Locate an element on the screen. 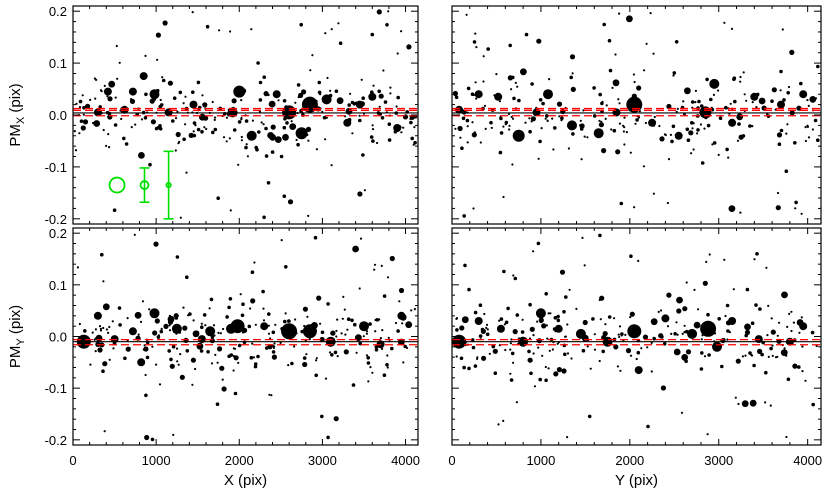  x-tick-label: 2000 is located at coordinates (239, 460).